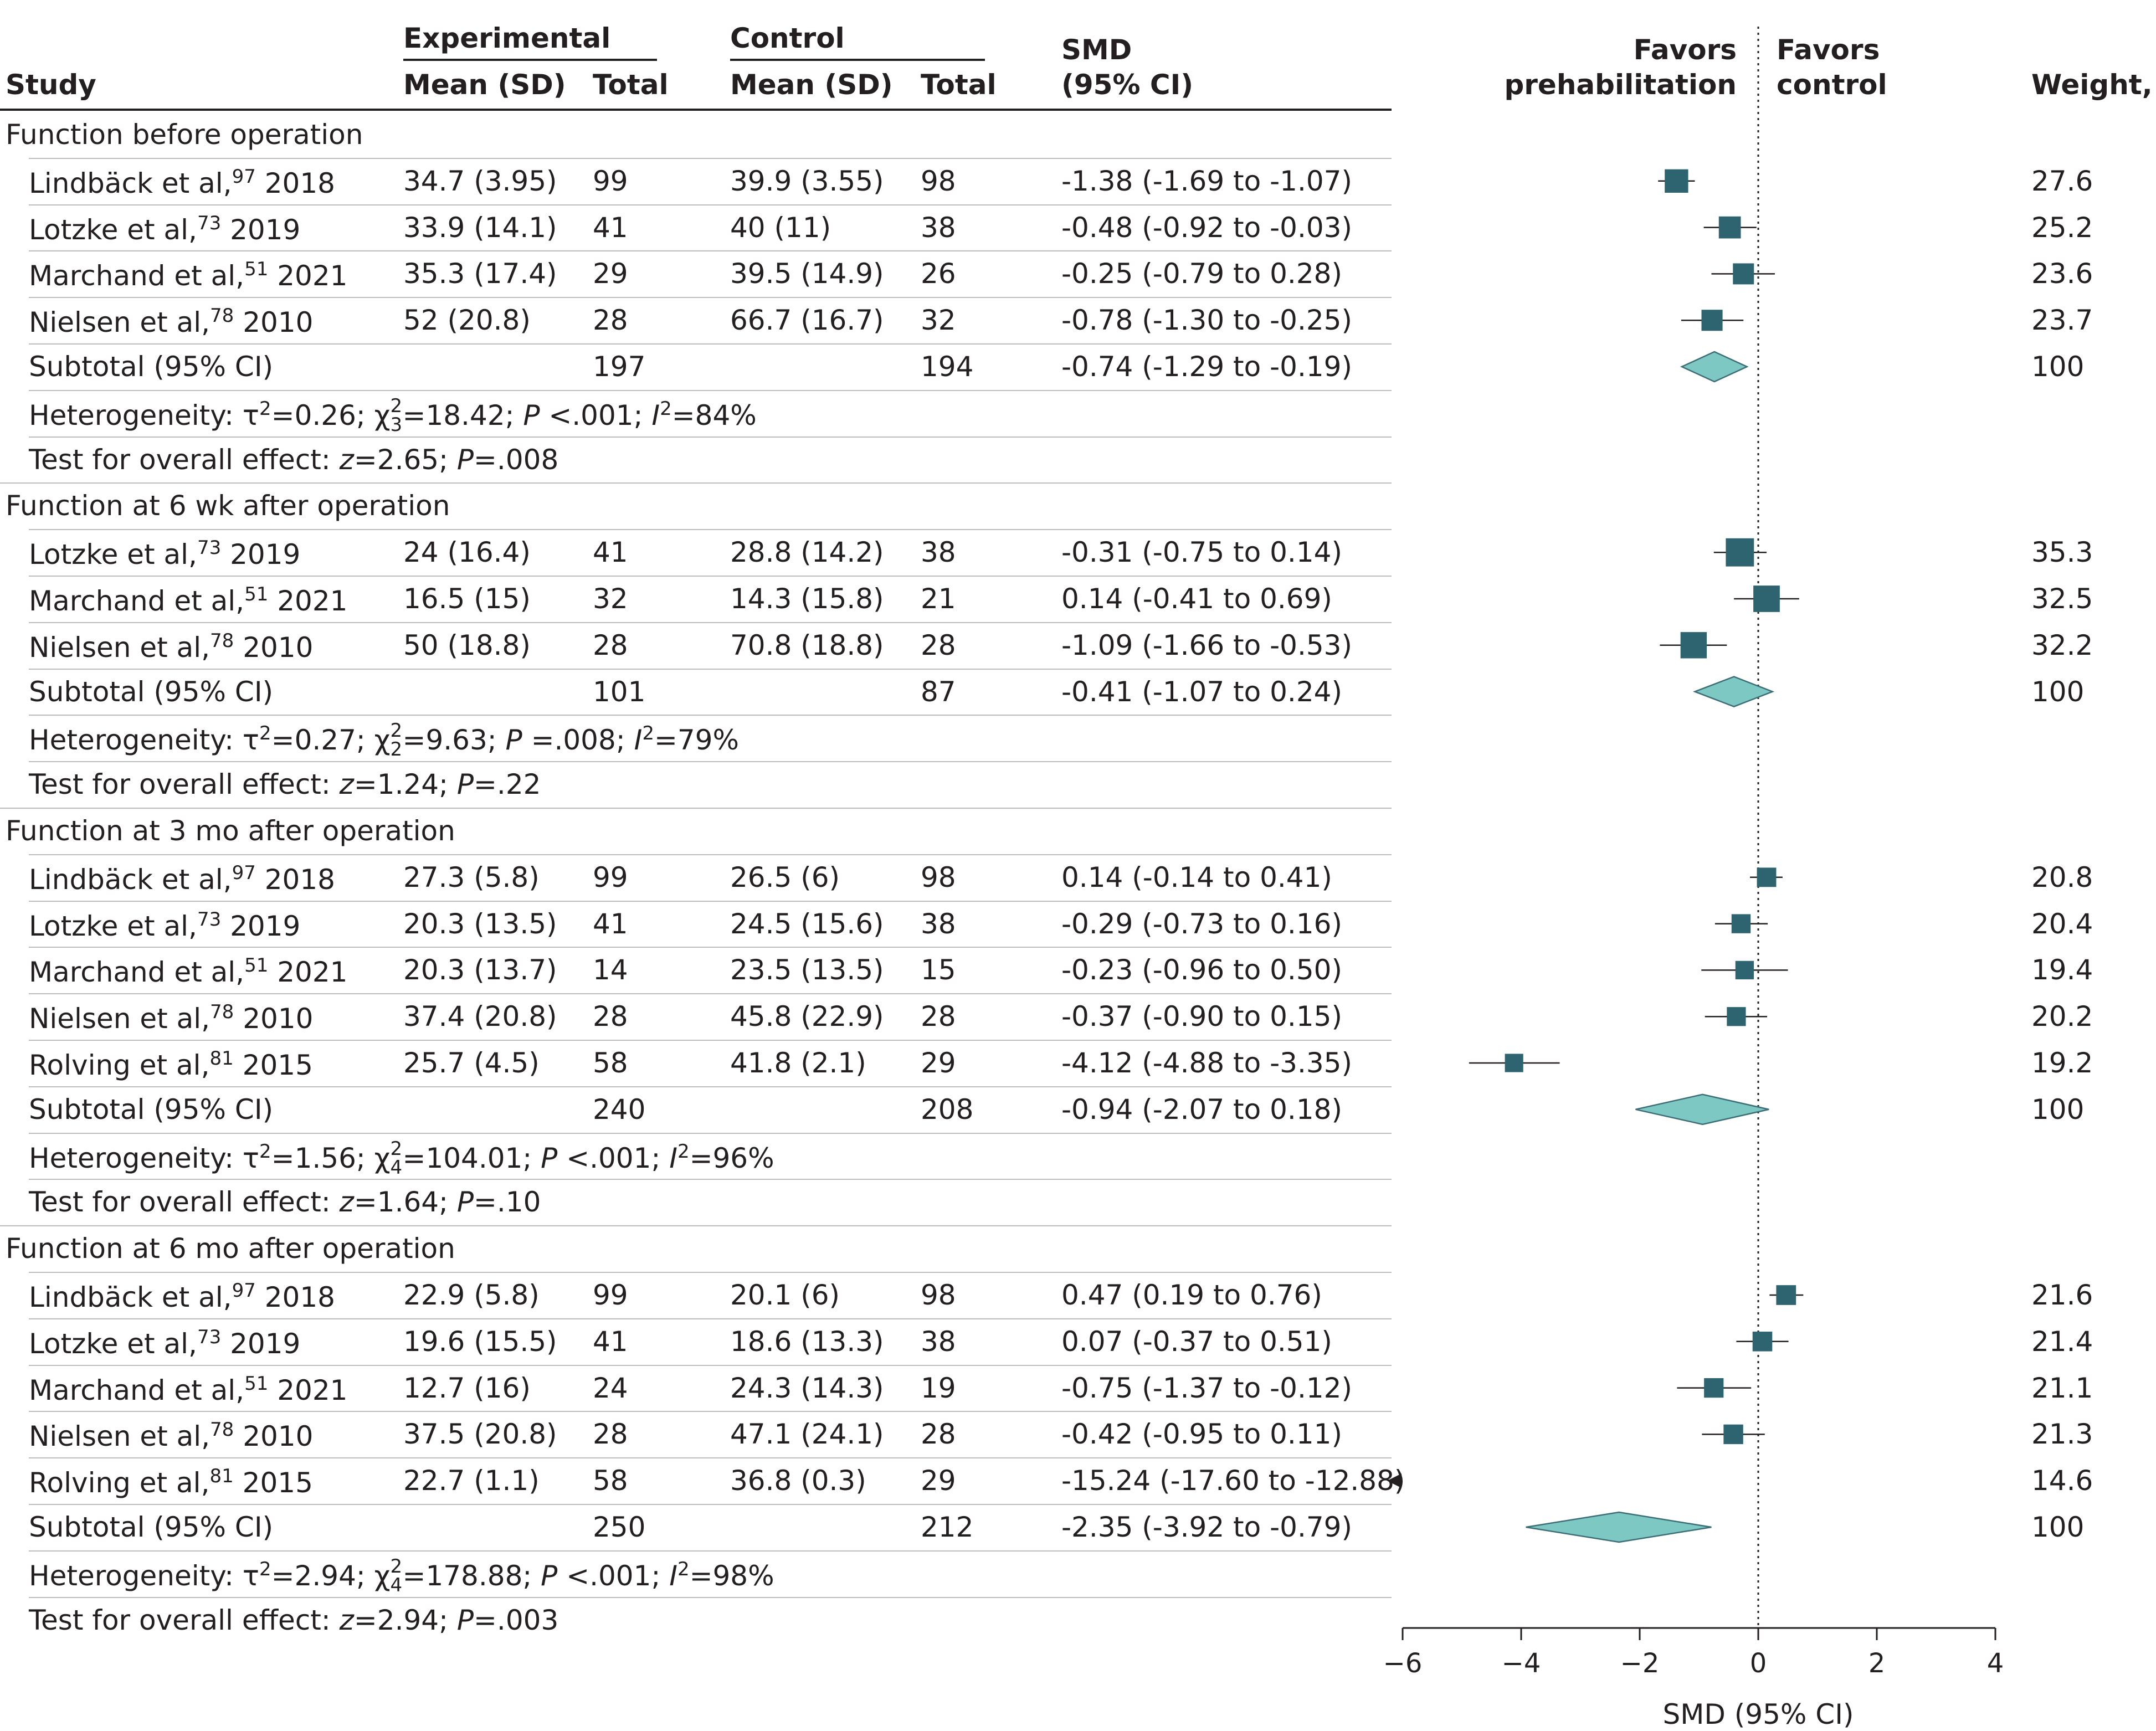 Image resolution: width=2156 pixels, height=1731 pixels. I want to click on exp-mean-sd: 35.3 (17.4), so click(480, 274).